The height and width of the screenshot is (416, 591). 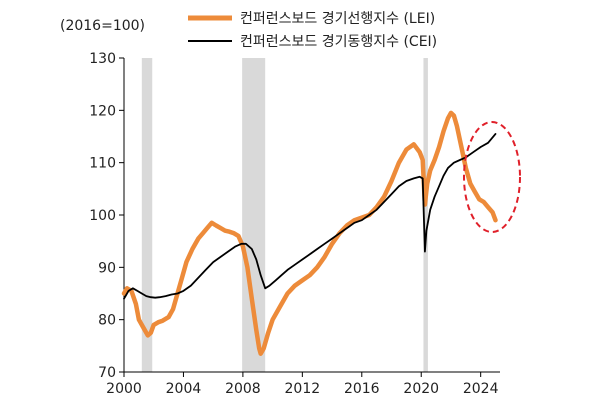 I want to click on x-tick-label-2000: 2000, so click(x=124, y=389).